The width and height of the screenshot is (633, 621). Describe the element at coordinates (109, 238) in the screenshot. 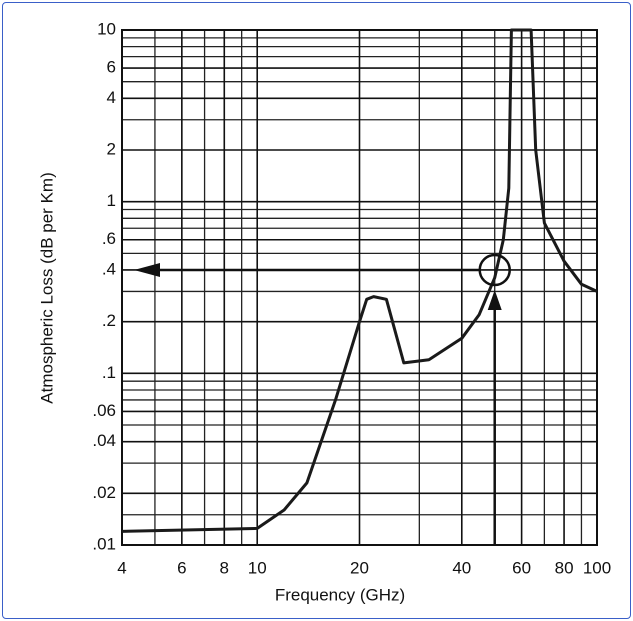

I see `y-tick-label: .6` at that location.